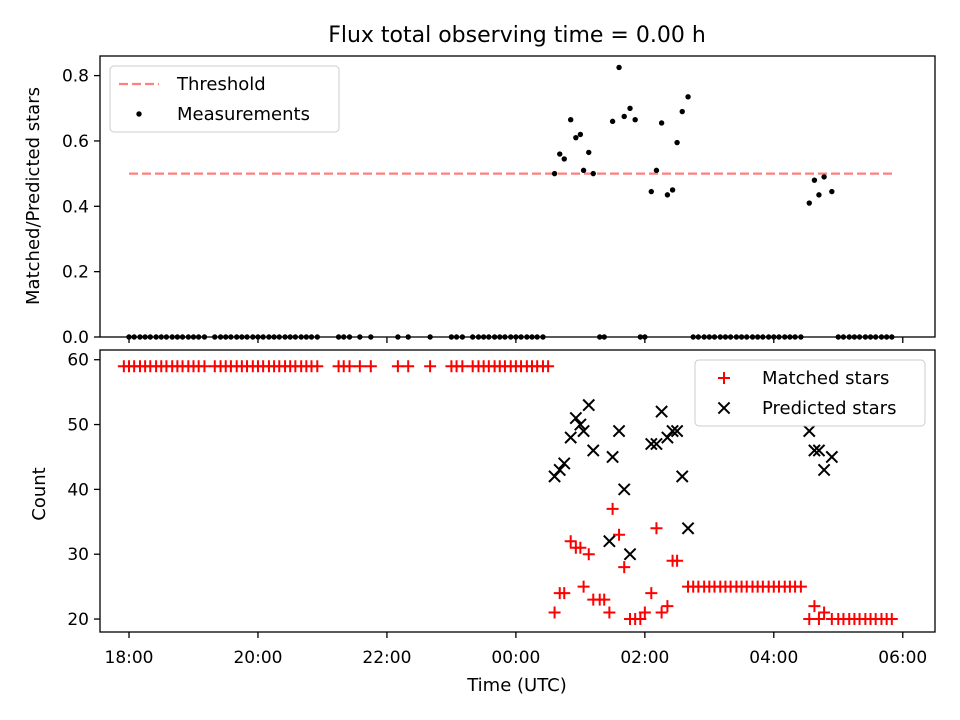  I want to click on x-tick-label: 06:00, so click(902, 658).